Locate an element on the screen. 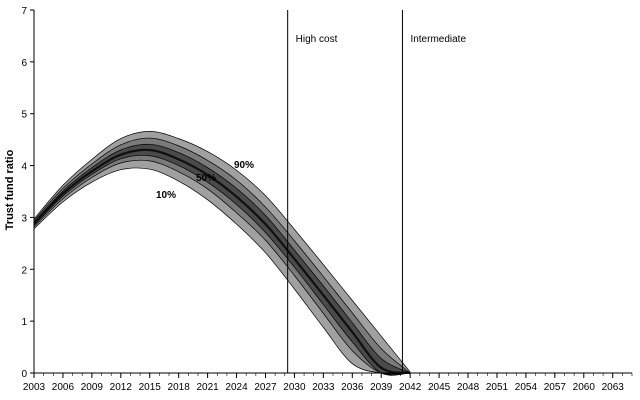 The image size is (640, 400). y-tick-label: 2 is located at coordinates (24, 270).